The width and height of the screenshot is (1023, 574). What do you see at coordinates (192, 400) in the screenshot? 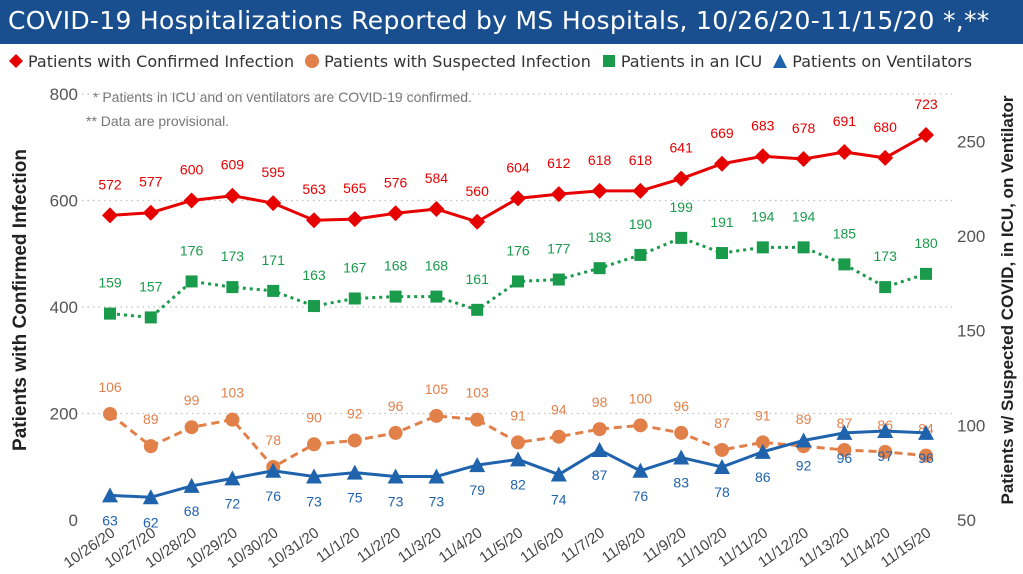
I see `data-label-1: 99` at bounding box center [192, 400].